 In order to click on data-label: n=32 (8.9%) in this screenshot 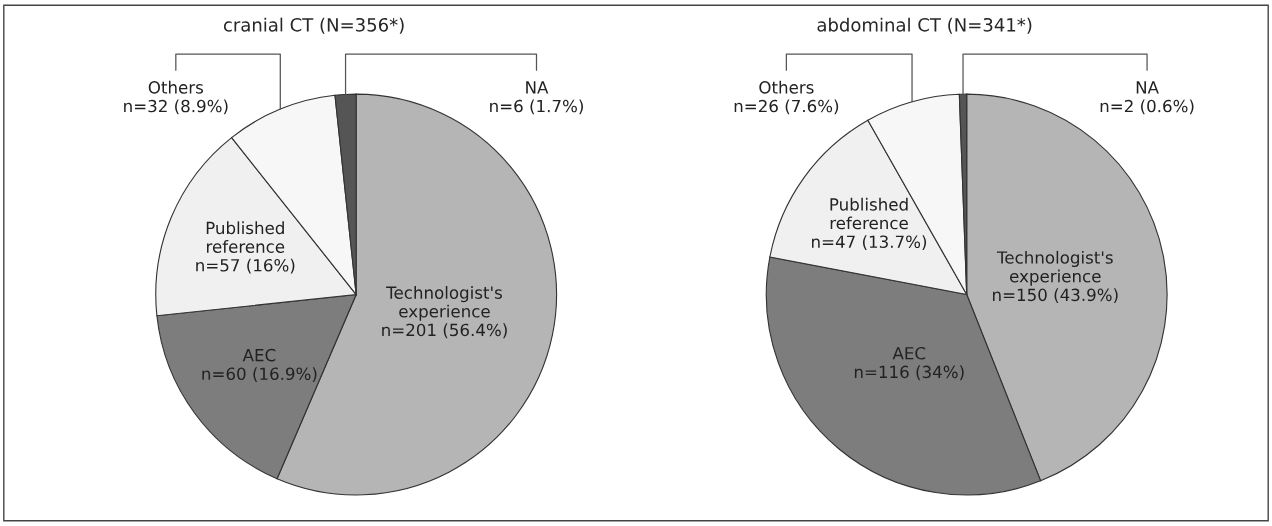, I will do `click(176, 107)`.